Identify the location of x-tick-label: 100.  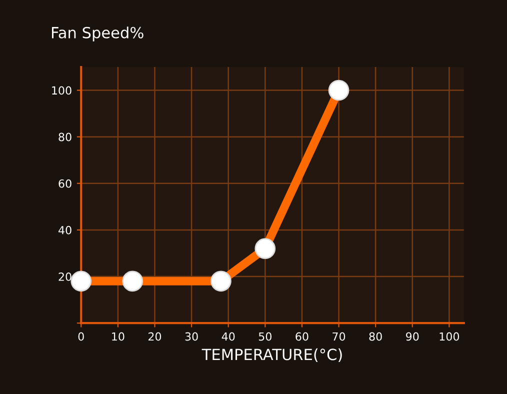
(450, 336).